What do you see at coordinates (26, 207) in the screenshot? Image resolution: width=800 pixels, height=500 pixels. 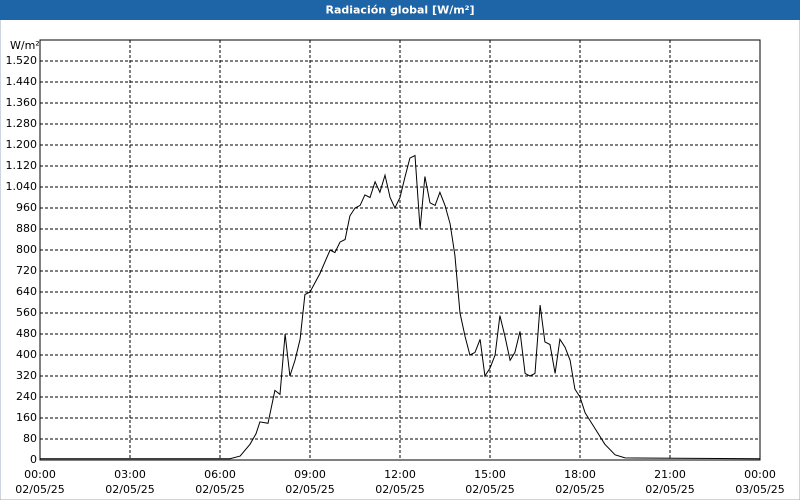 I see `y-tick-label: 960` at bounding box center [26, 207].